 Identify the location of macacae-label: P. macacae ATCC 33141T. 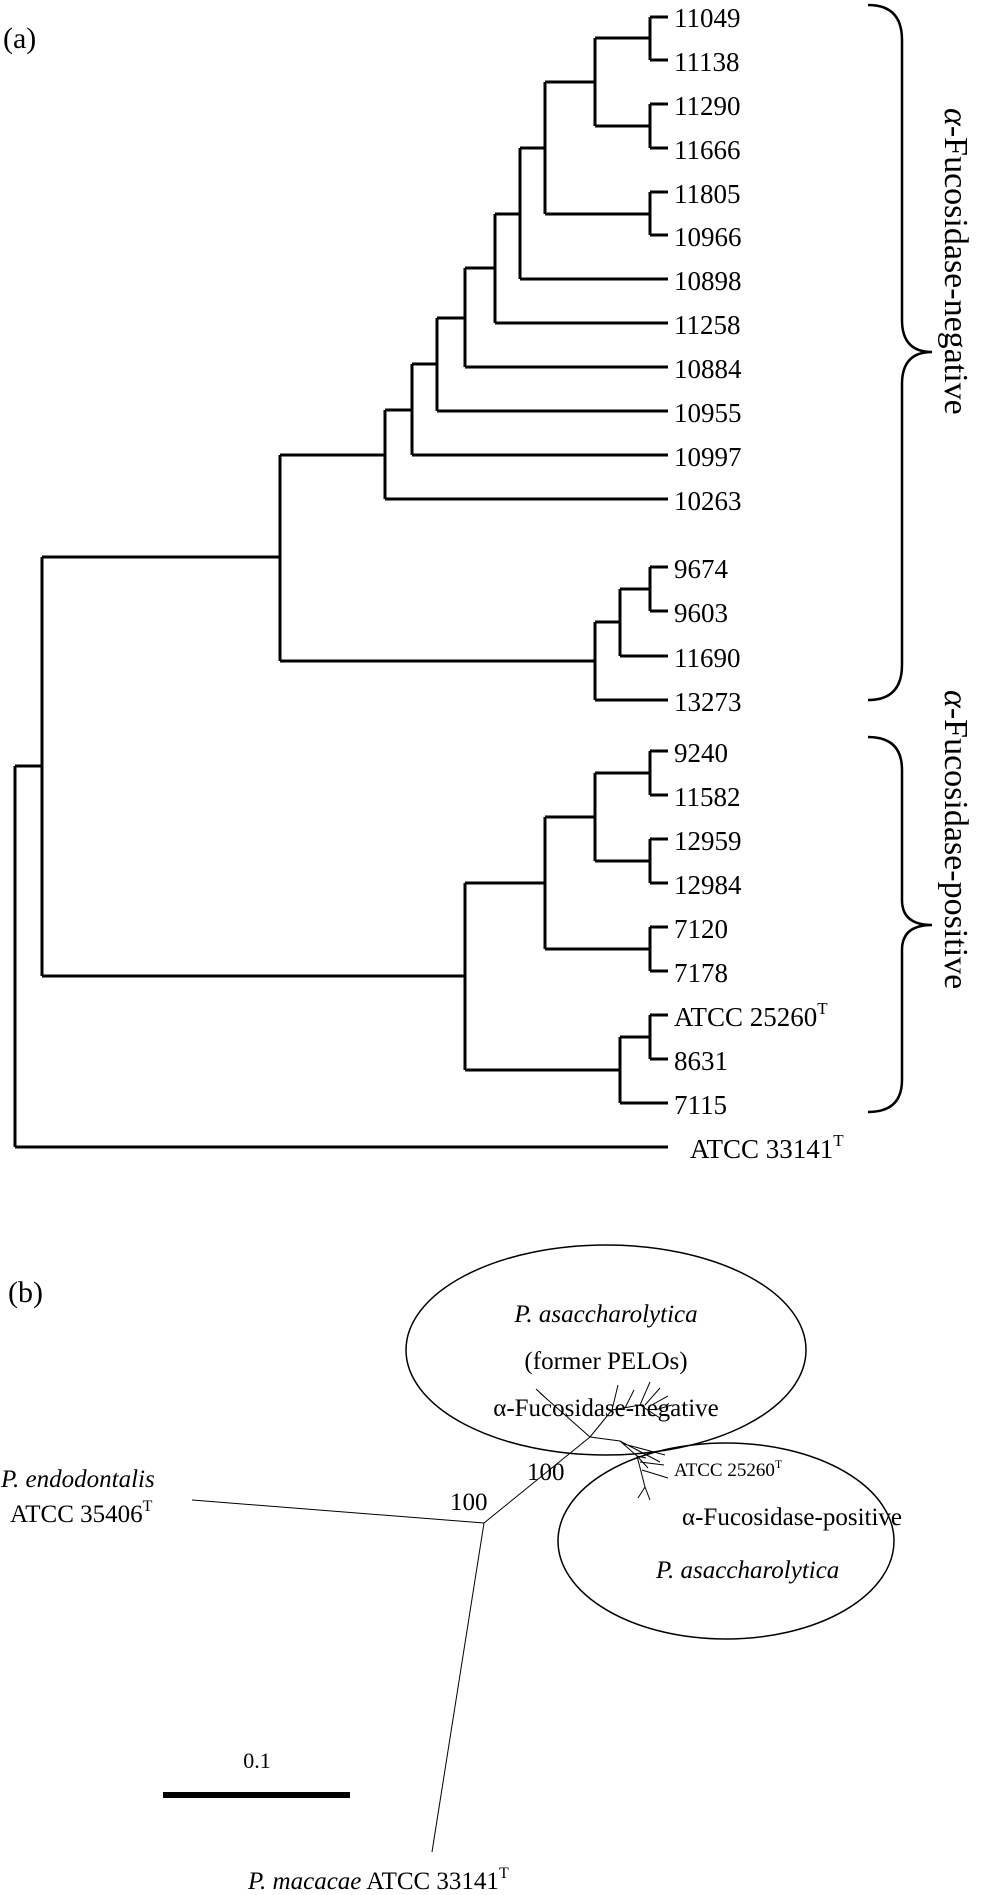
(378, 1880).